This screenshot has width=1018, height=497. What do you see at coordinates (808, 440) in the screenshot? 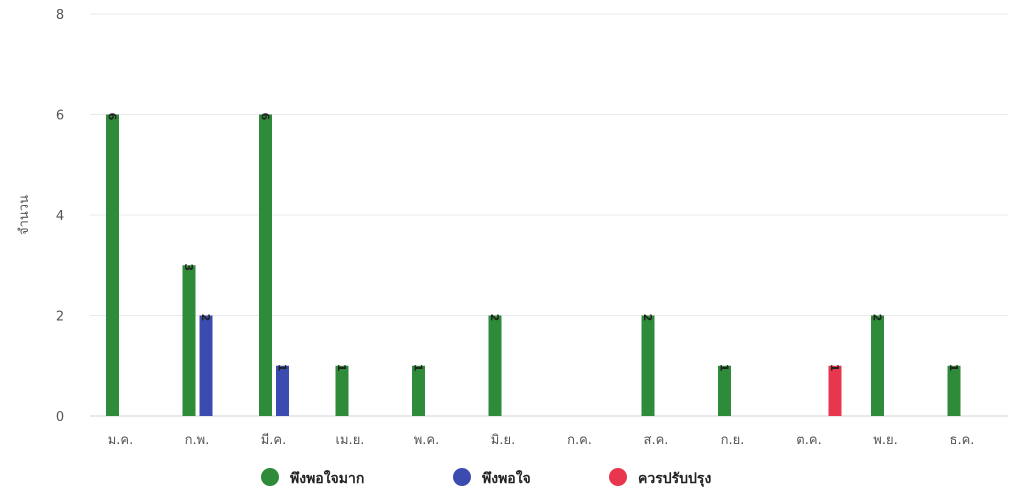
I see `x-tick-label: ต.ค.` at bounding box center [808, 440].